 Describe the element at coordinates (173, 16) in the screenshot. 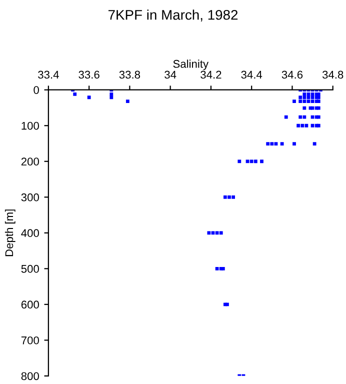

I see `chart-title: 7KPF in March, 1982` at that location.